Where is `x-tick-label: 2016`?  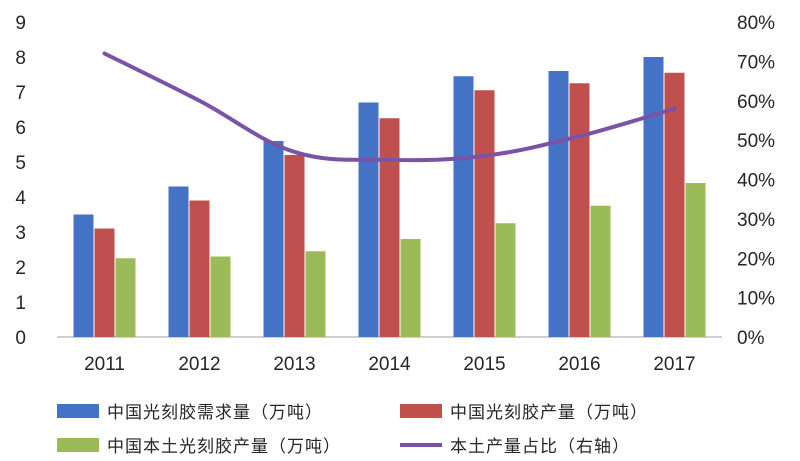
x-tick-label: 2016 is located at coordinates (579, 364).